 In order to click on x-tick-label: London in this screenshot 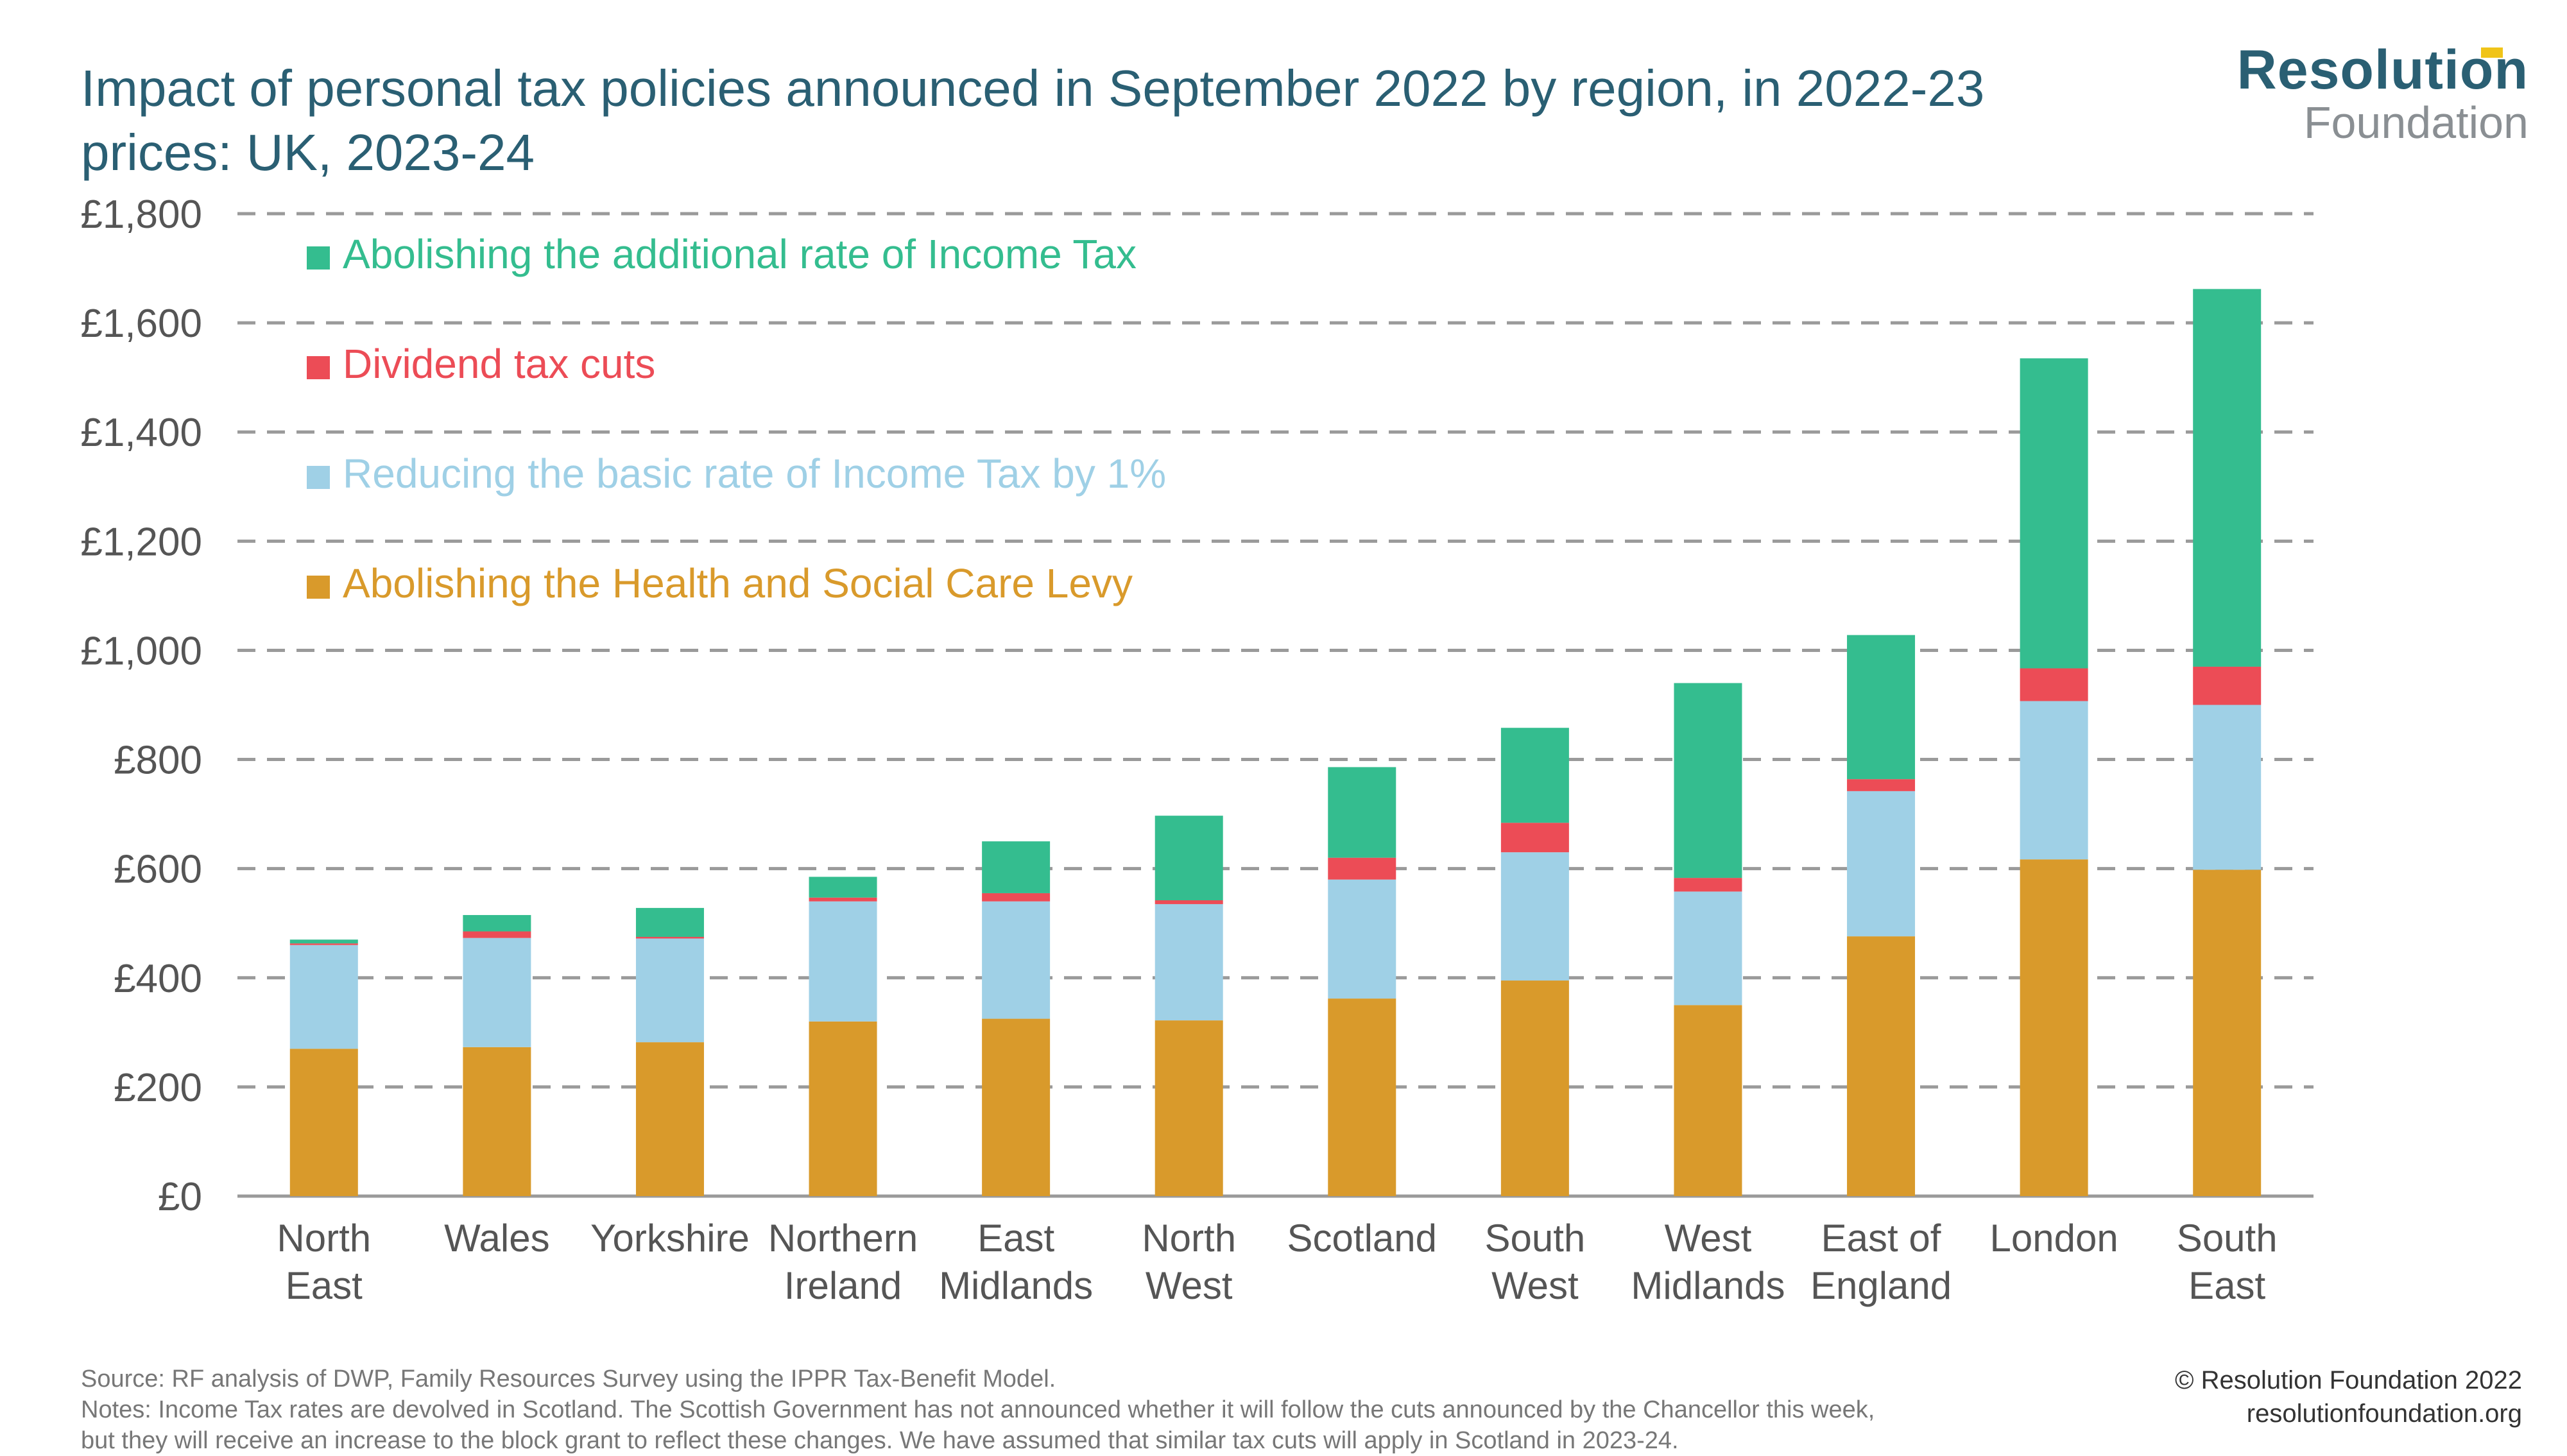, I will do `click(2054, 1238)`.